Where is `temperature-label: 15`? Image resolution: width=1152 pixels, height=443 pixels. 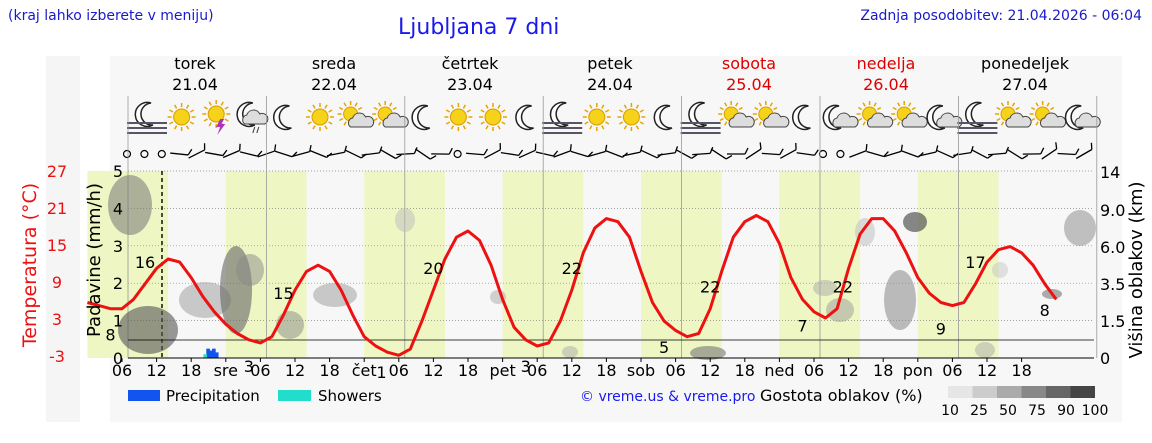
temperature-label: 15 is located at coordinates (283, 293).